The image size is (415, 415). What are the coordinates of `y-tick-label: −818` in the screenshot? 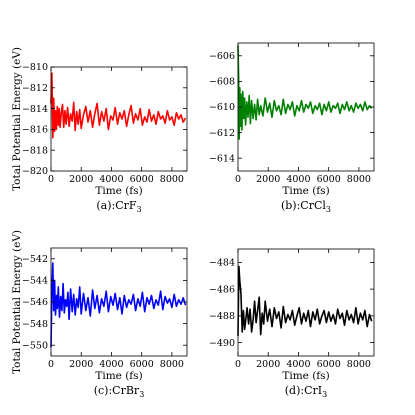 It's located at (35, 150).